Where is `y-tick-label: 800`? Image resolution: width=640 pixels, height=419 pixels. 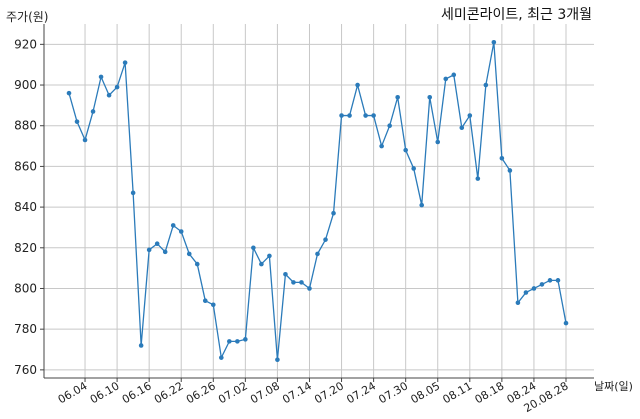
y-tick-label: 800 is located at coordinates (25, 288).